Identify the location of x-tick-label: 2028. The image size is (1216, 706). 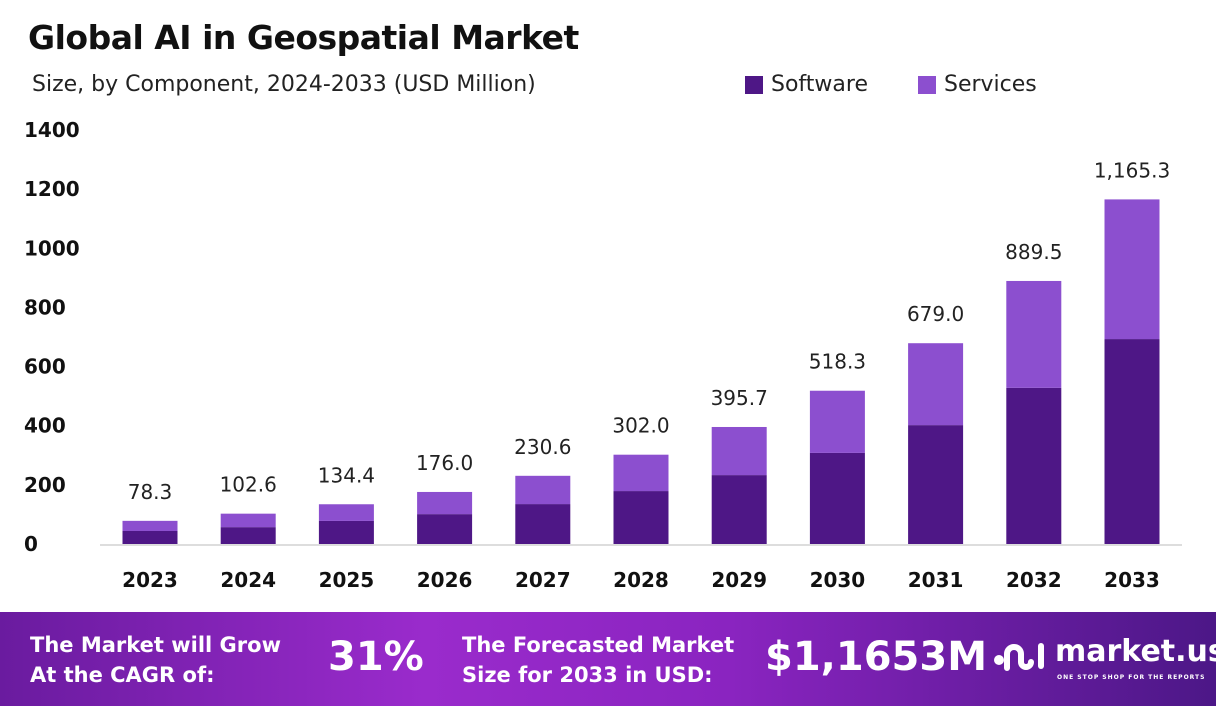
(641, 580).